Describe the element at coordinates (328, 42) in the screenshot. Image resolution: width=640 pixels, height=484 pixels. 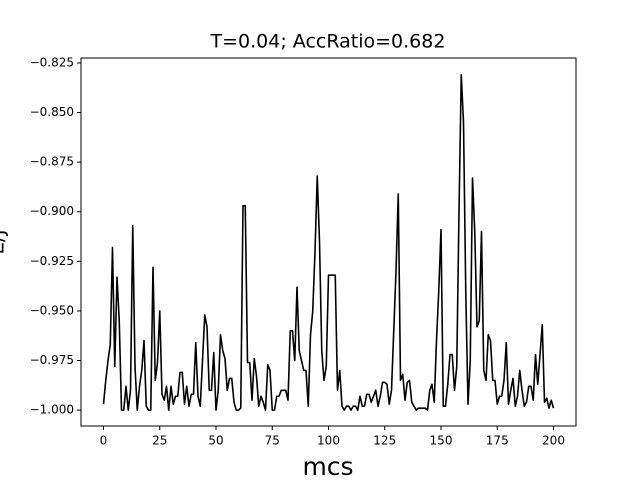
I see `chart-title: T=0.04; AccRatio=0.682` at that location.